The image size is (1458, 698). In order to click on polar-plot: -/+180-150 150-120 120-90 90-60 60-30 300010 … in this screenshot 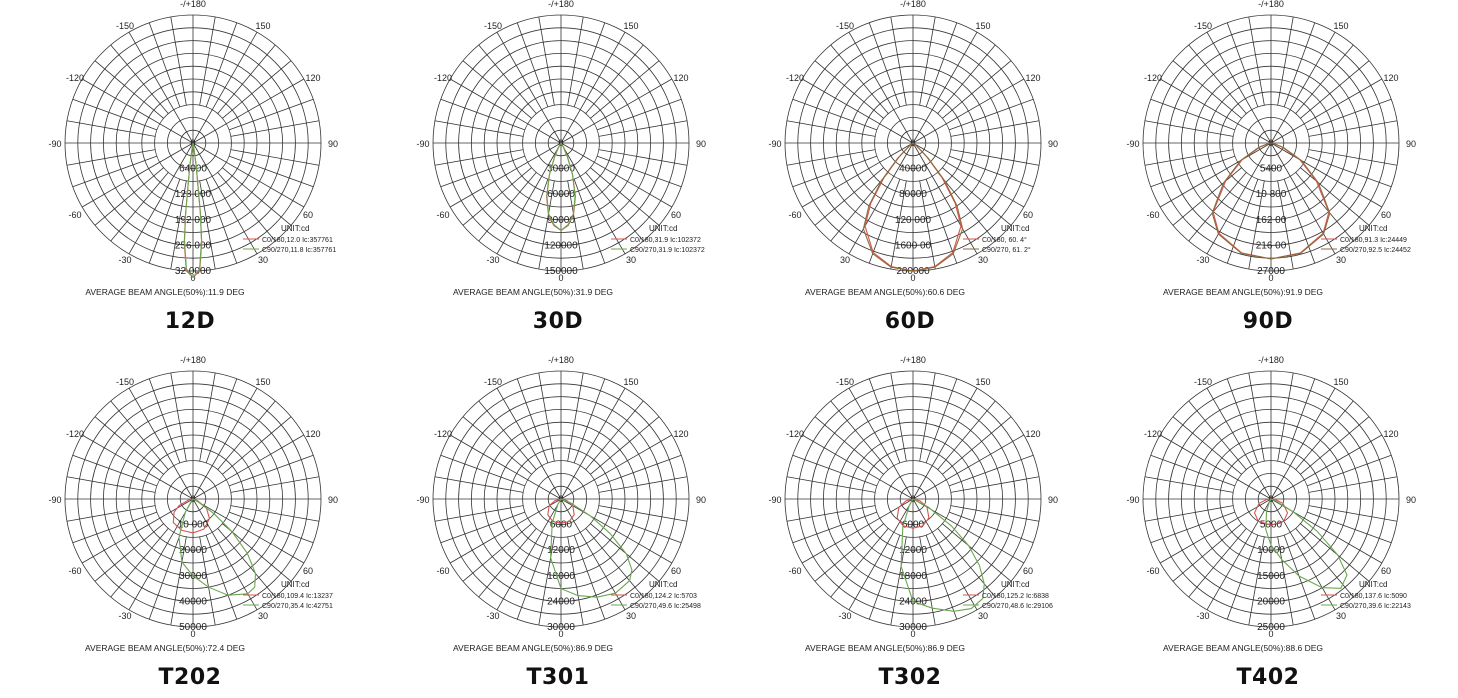, I will do `click(193, 504)`.